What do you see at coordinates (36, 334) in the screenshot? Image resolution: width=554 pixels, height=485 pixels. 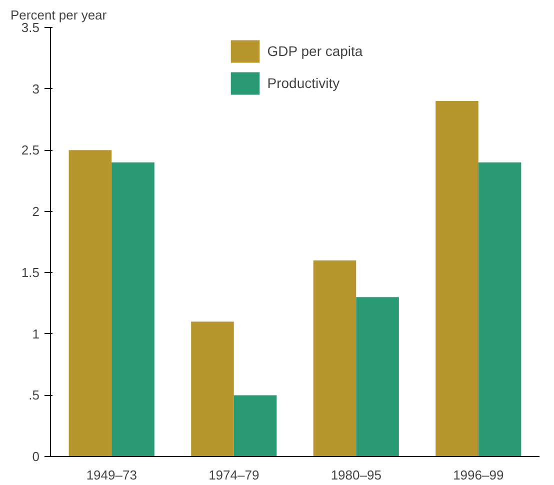 I see `y-tick-label: 1` at bounding box center [36, 334].